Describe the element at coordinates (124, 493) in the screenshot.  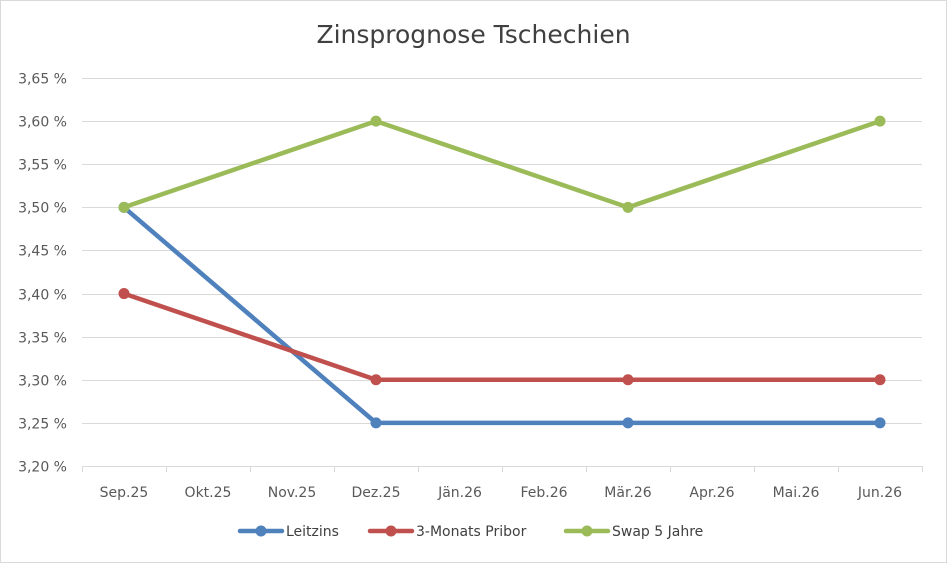
I see `x-tick-label: Sep.25` at that location.